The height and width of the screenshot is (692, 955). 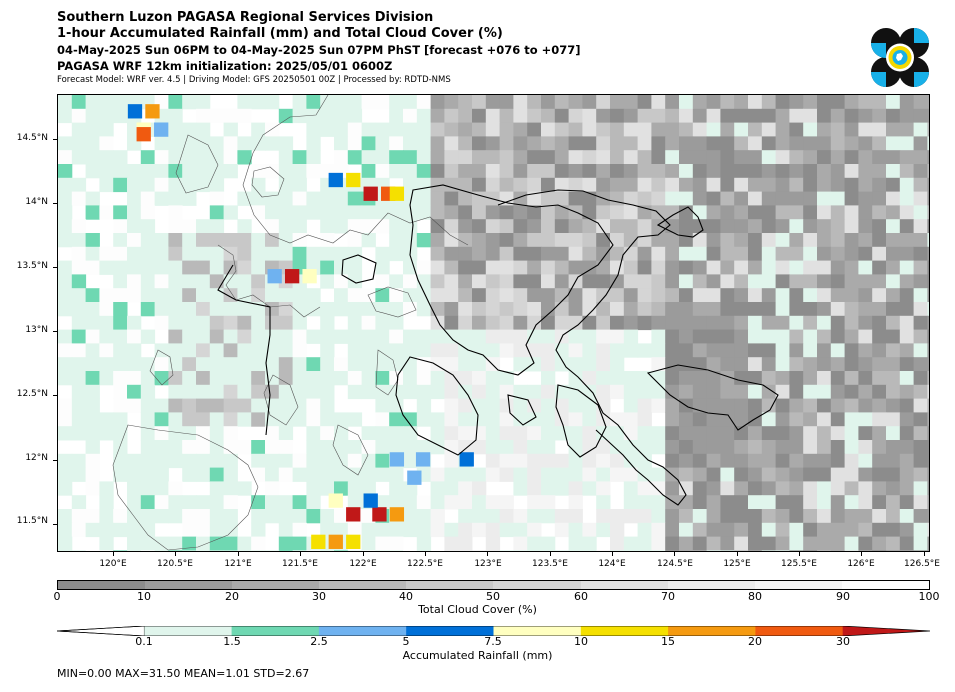 What do you see at coordinates (161, 367) in the screenshot?
I see `coast-lubang` at bounding box center [161, 367].